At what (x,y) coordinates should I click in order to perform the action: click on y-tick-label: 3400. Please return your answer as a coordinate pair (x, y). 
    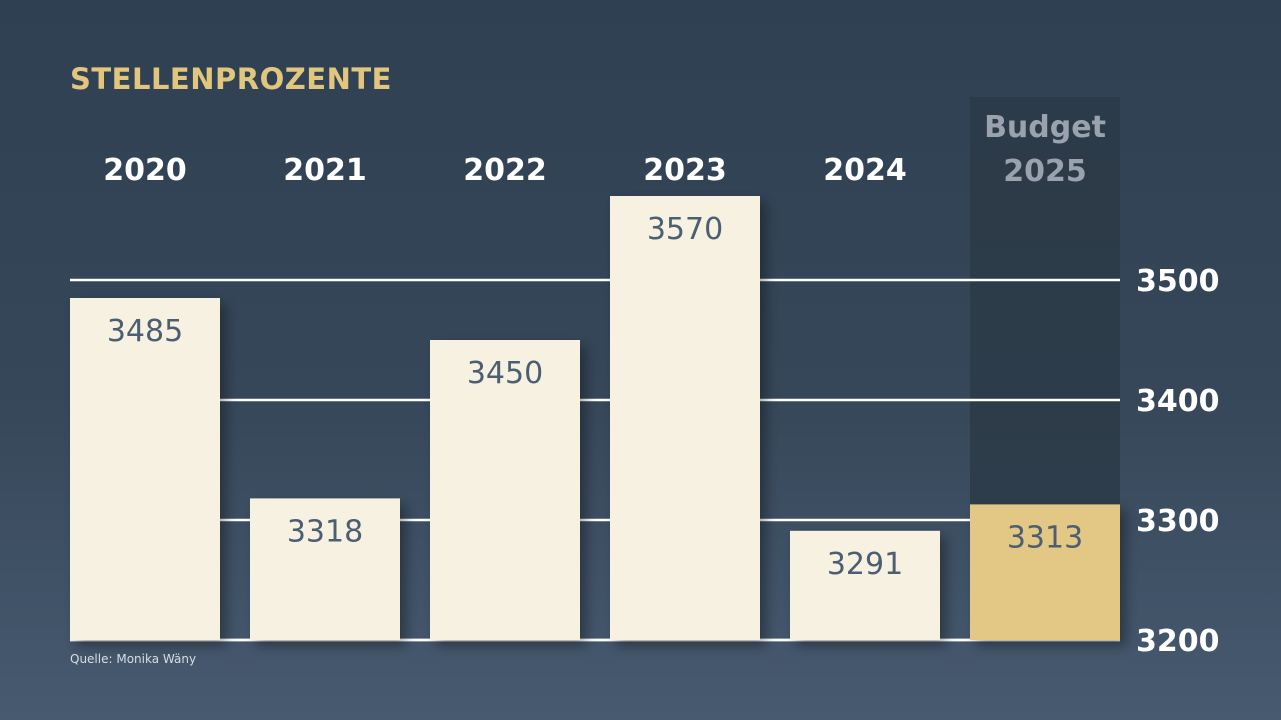
    Looking at the image, I should click on (1178, 401).